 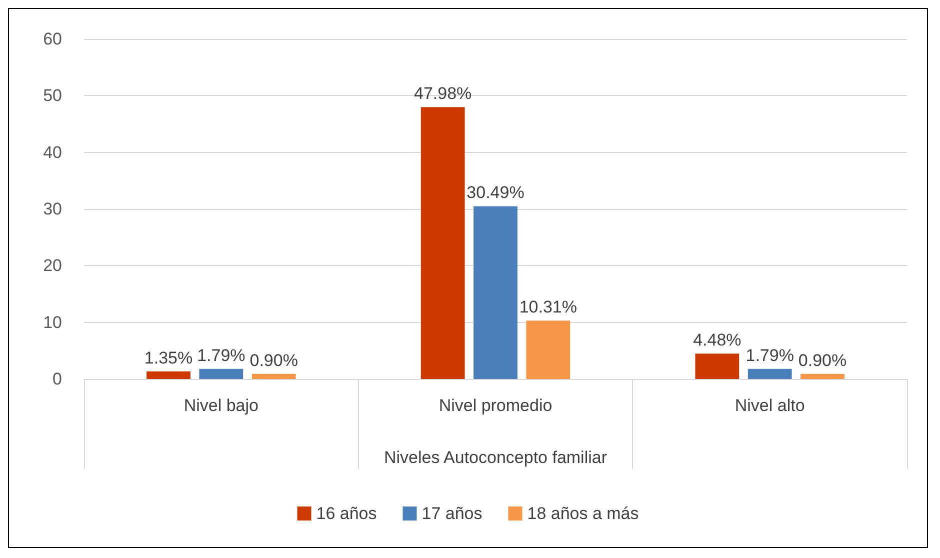 What do you see at coordinates (52, 322) in the screenshot?
I see `y-tick-label: 10` at bounding box center [52, 322].